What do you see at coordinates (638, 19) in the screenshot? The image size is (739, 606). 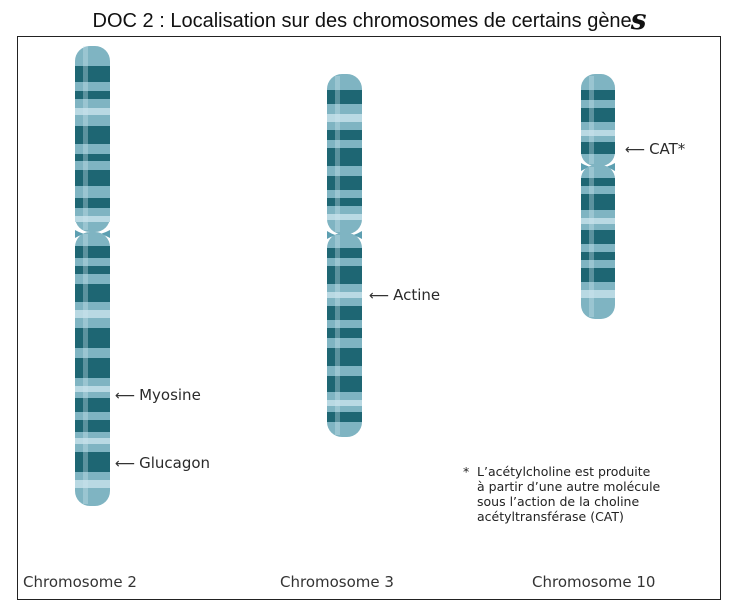 I see `title-final-letter: s` at bounding box center [638, 19].